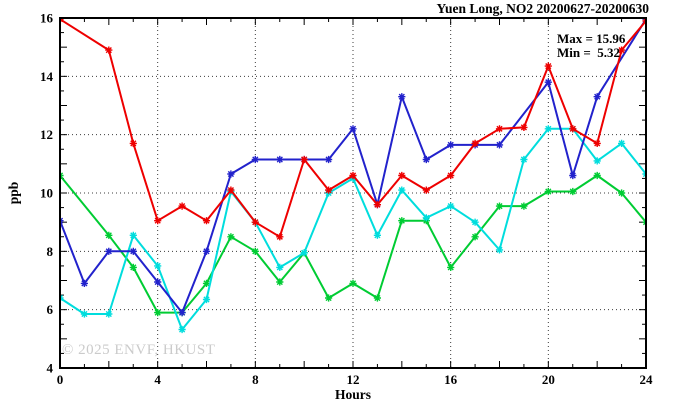 Image resolution: width=674 pixels, height=409 pixels. I want to click on y-tick-label: 4, so click(50, 368).